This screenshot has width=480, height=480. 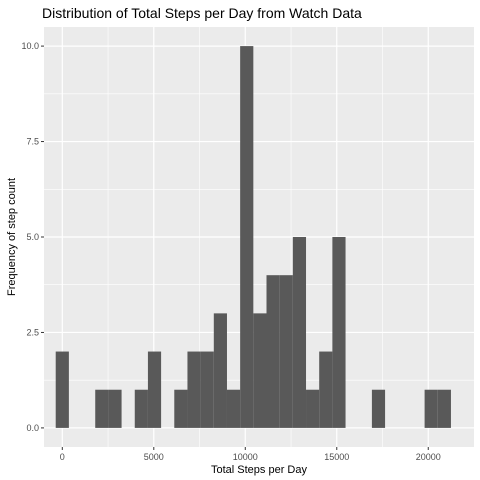 What do you see at coordinates (154, 457) in the screenshot?
I see `x-tick-label: 5000` at bounding box center [154, 457].